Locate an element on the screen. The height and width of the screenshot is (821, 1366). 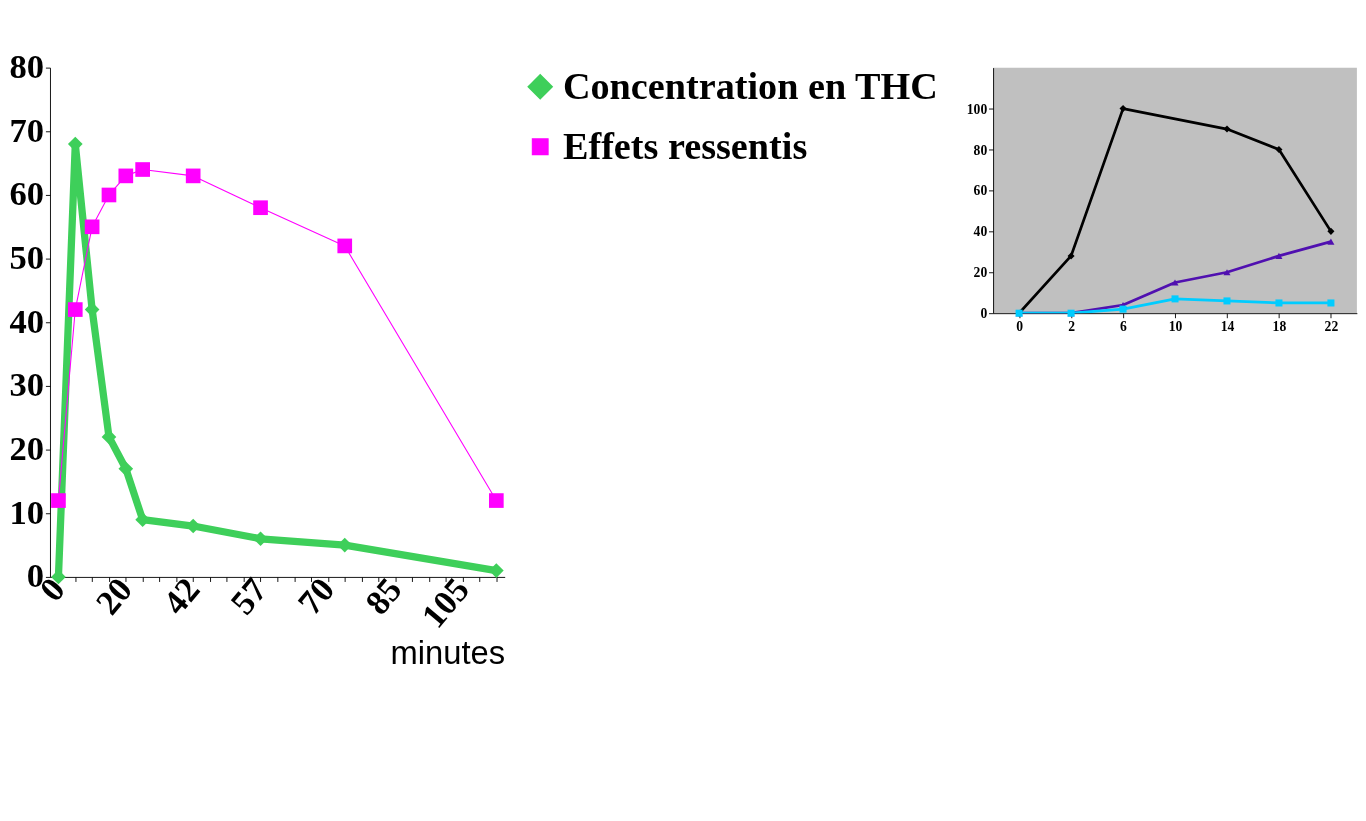
x-axis-title: minutes is located at coordinates (448, 652).